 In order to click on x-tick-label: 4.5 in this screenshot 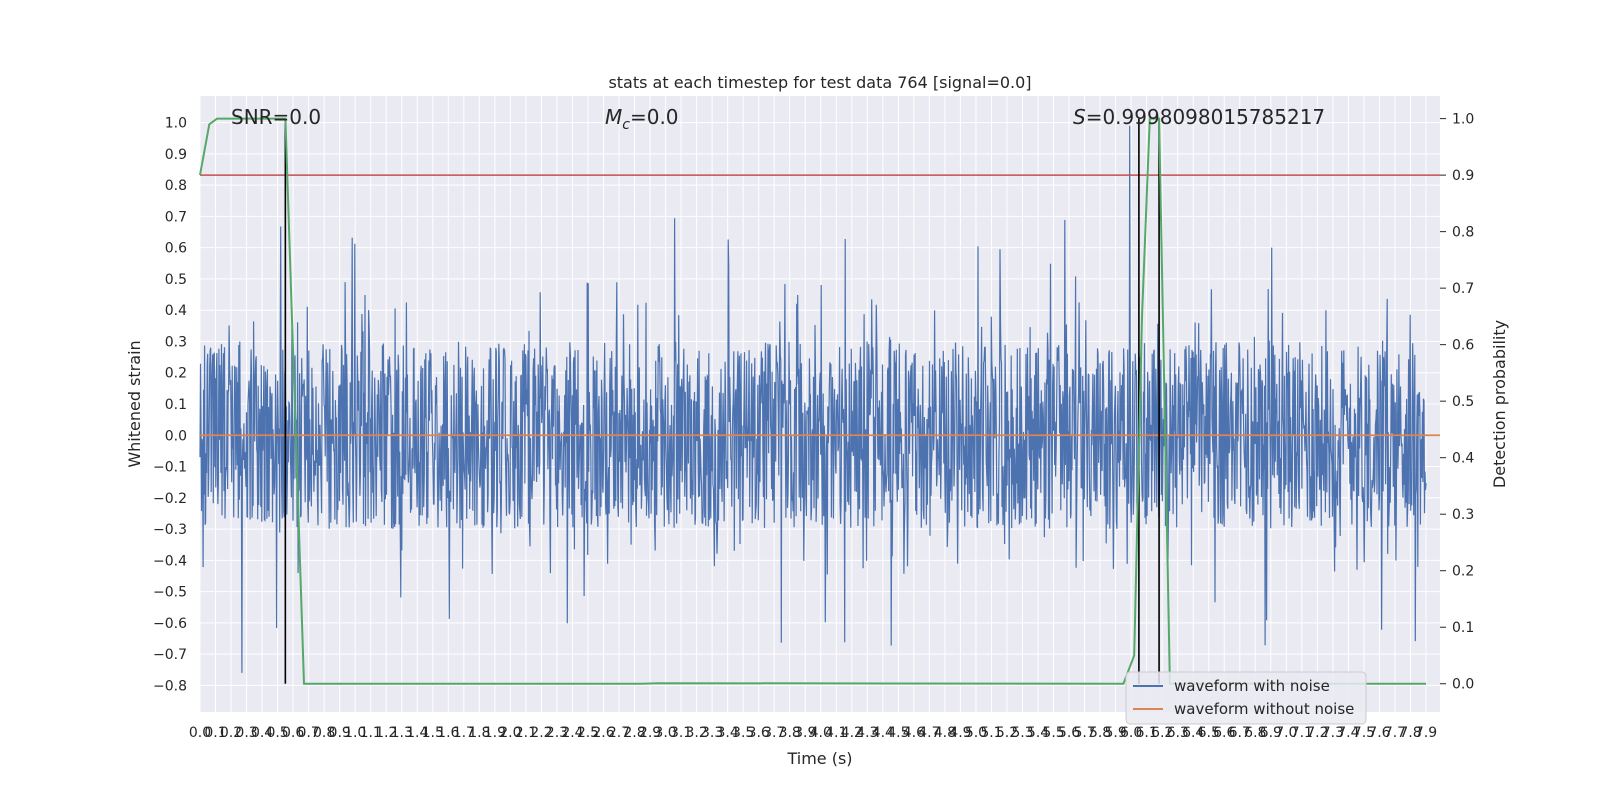, I will do `click(898, 733)`.